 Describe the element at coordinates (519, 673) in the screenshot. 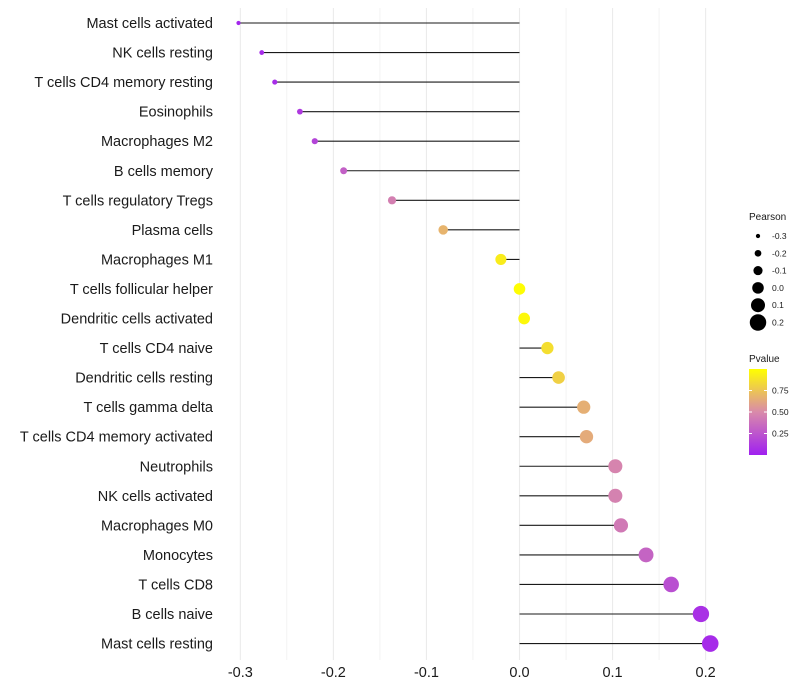

I see `x-axis-tick-label: 0.0` at that location.